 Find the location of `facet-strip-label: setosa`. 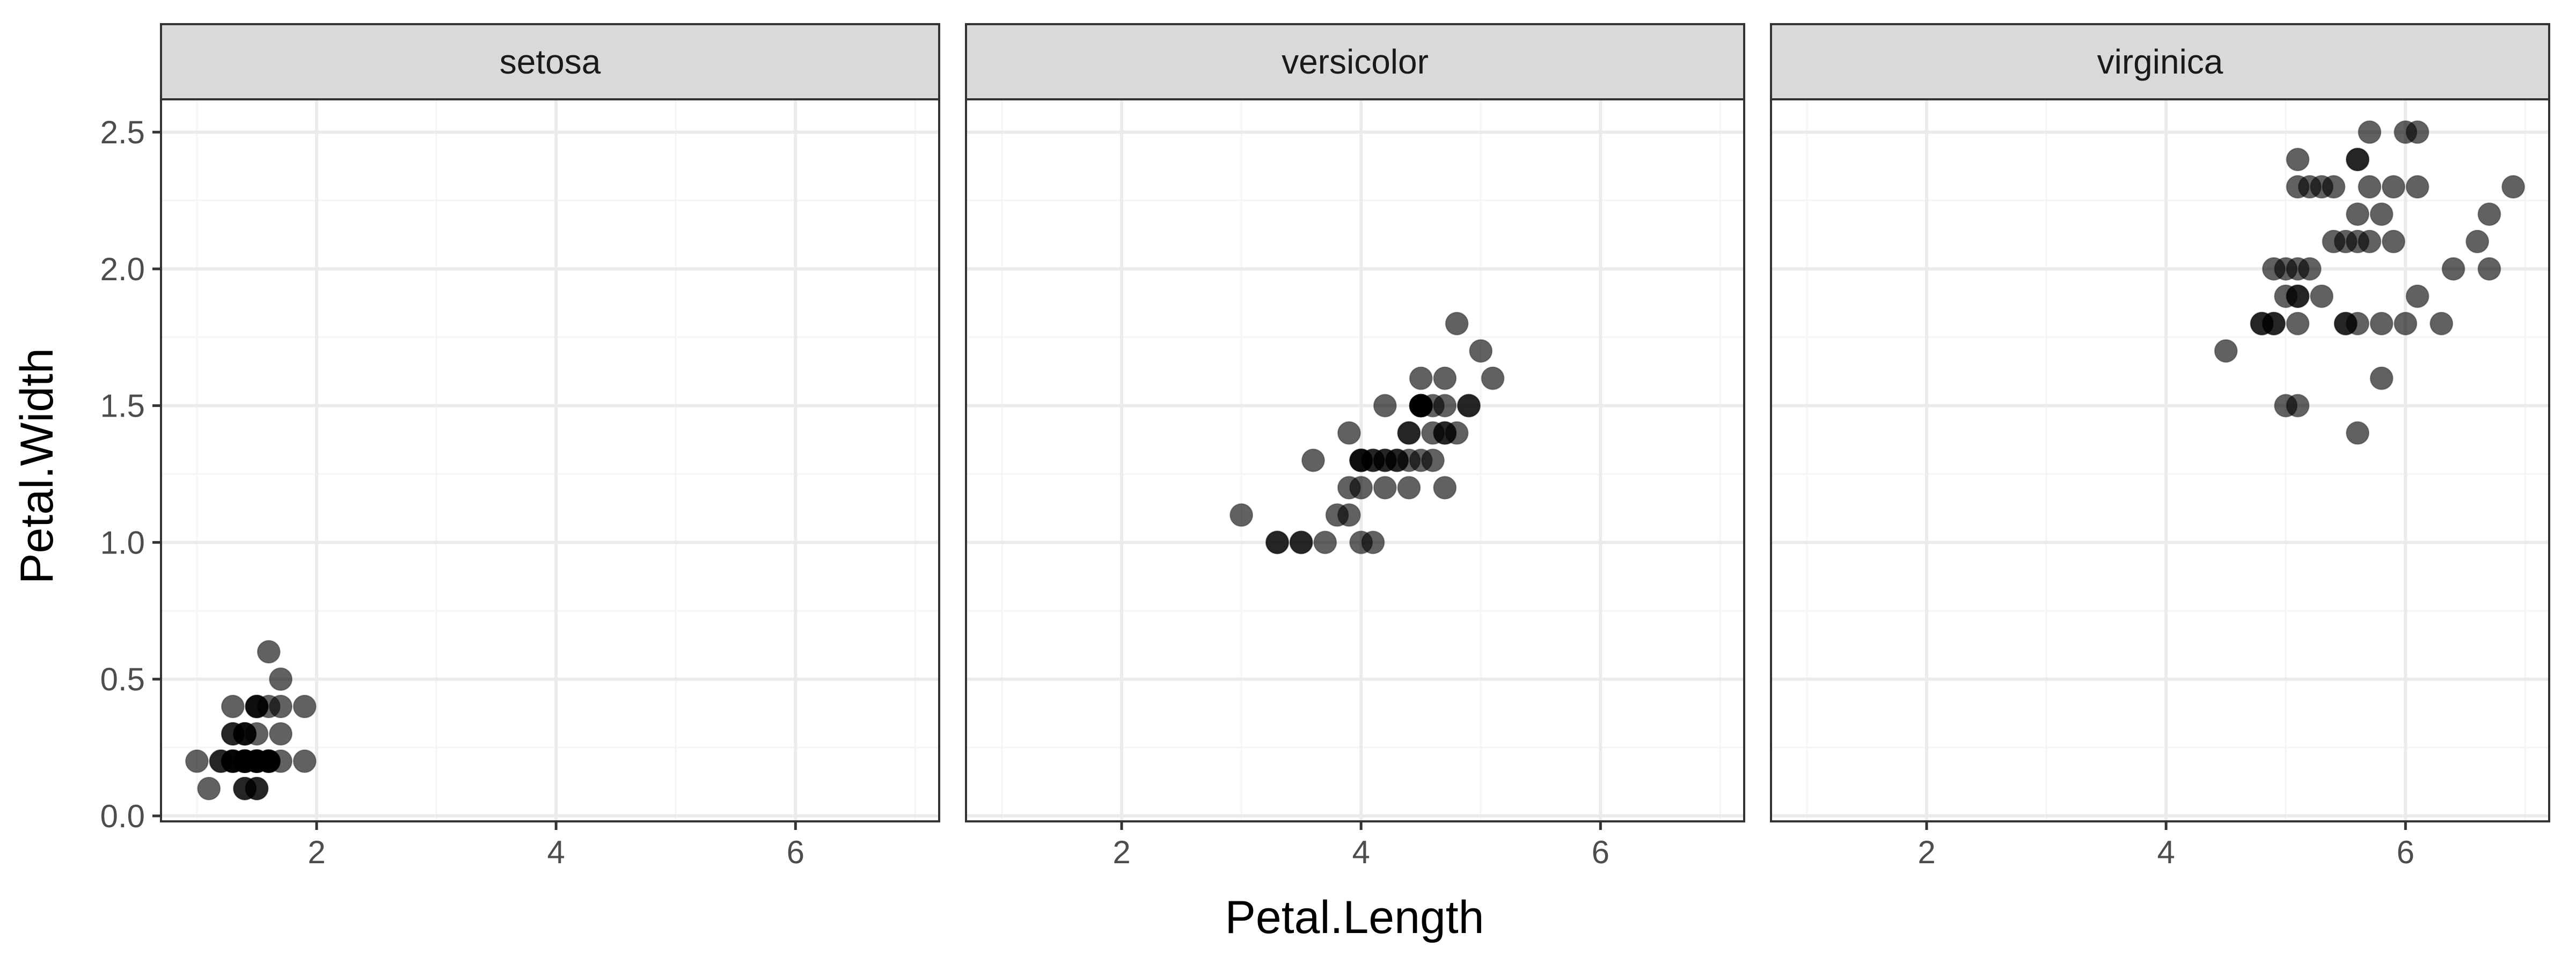

facet-strip-label: setosa is located at coordinates (550, 61).